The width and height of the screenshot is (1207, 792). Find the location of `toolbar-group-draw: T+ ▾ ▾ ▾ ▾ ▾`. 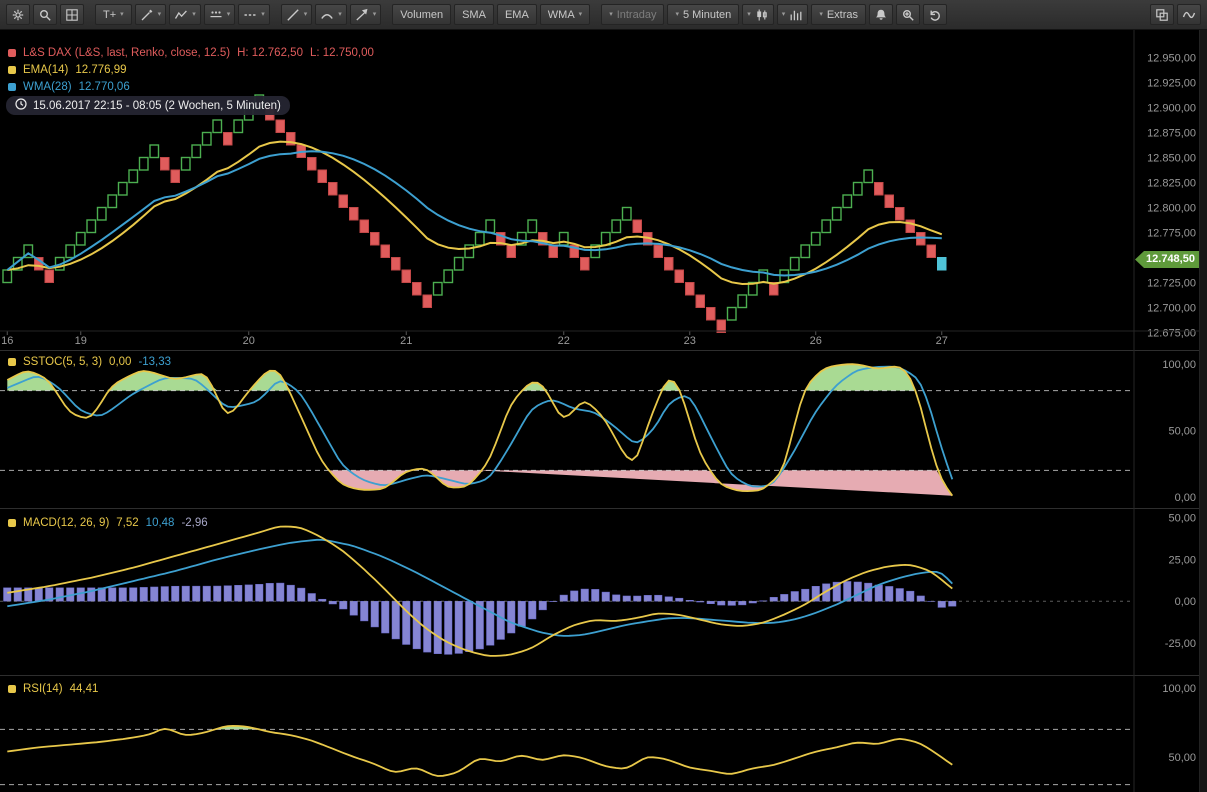

toolbar-group-draw: T+ ▾ ▾ ▾ ▾ ▾ is located at coordinates (182, 14).